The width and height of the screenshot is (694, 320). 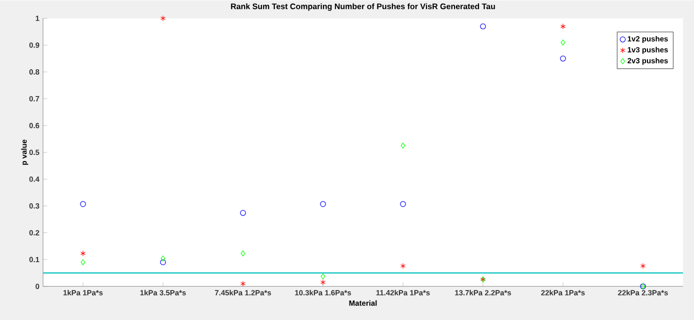 I want to click on chart-title: Rank Sum Test Comparing Number of Pushes for VisR Generated Tau, so click(x=363, y=7).